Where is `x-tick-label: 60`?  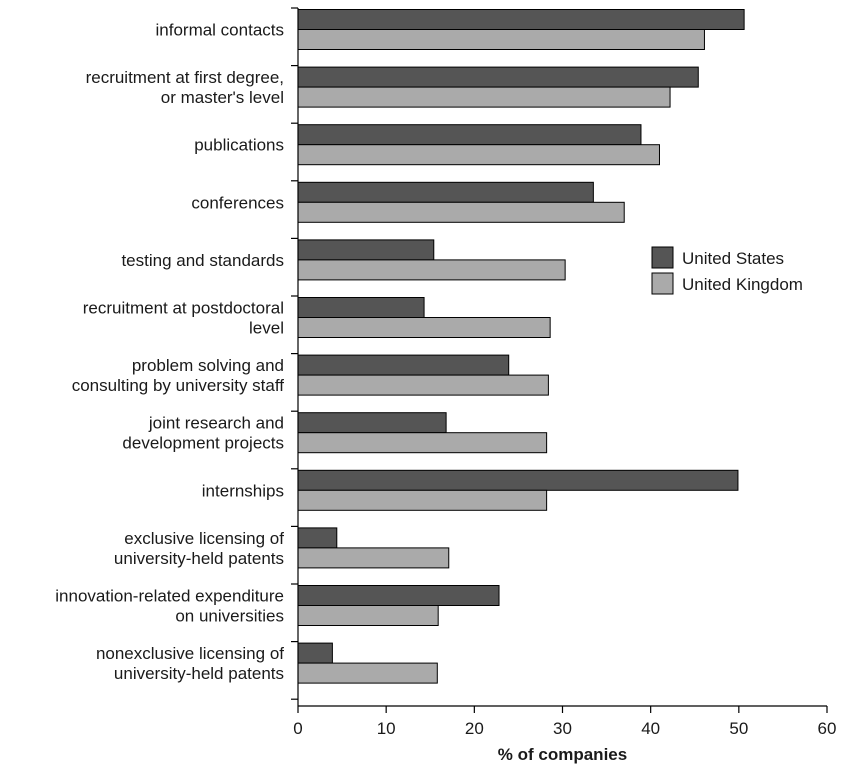
x-tick-label: 60 is located at coordinates (827, 728).